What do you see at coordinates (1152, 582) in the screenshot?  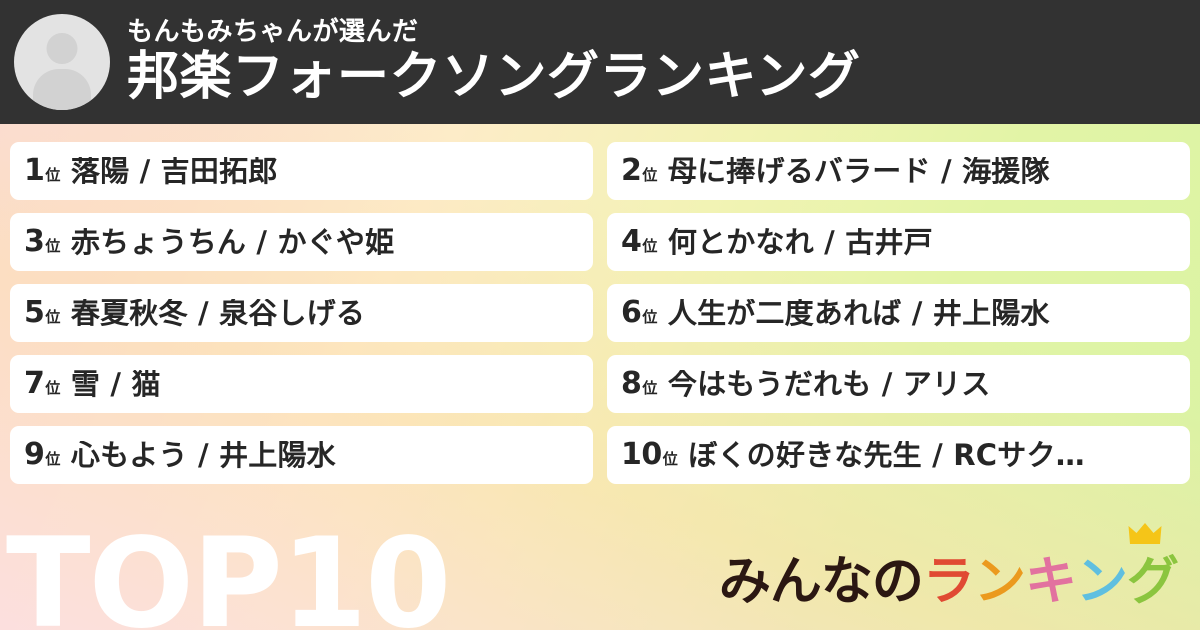 I see `logo-segment: グ` at bounding box center [1152, 582].